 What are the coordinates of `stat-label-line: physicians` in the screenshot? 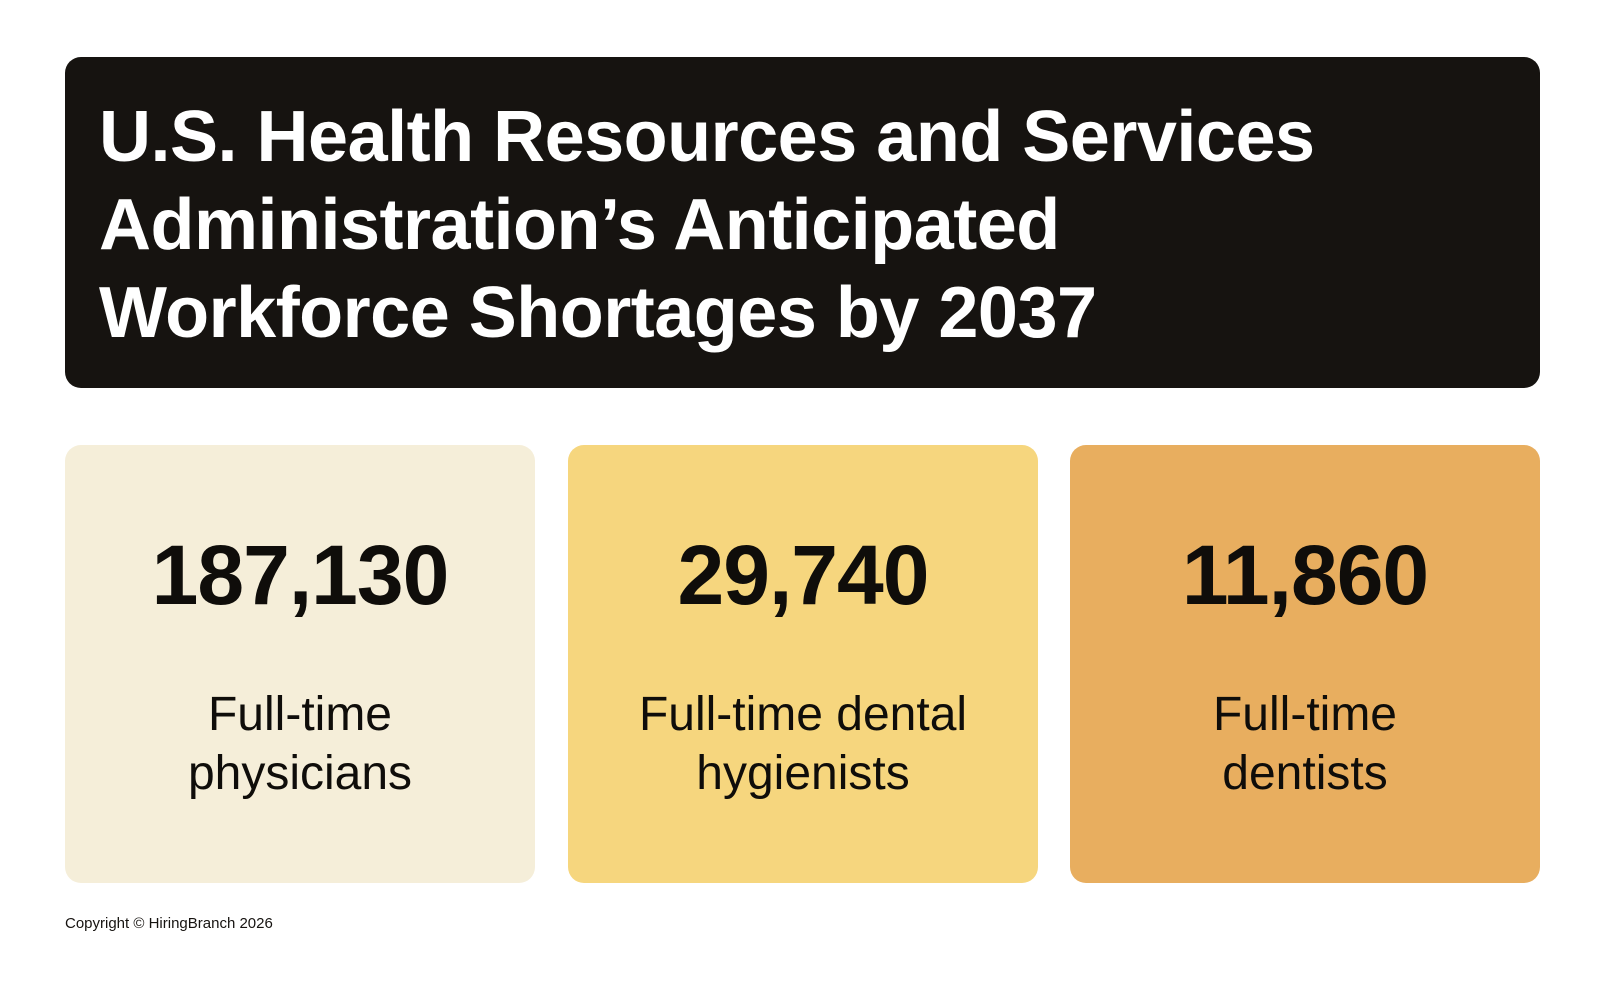 It's located at (300, 773).